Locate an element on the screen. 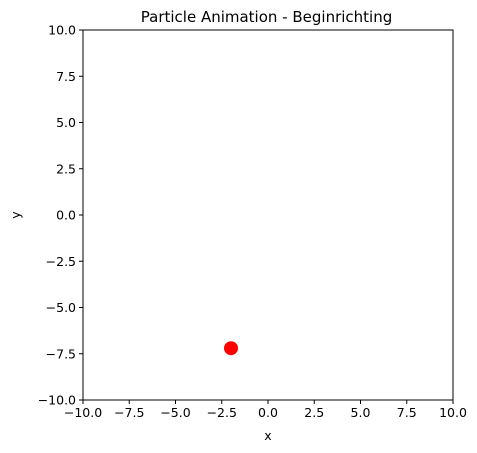  y-tick-label: 0.0 is located at coordinates (66, 215).